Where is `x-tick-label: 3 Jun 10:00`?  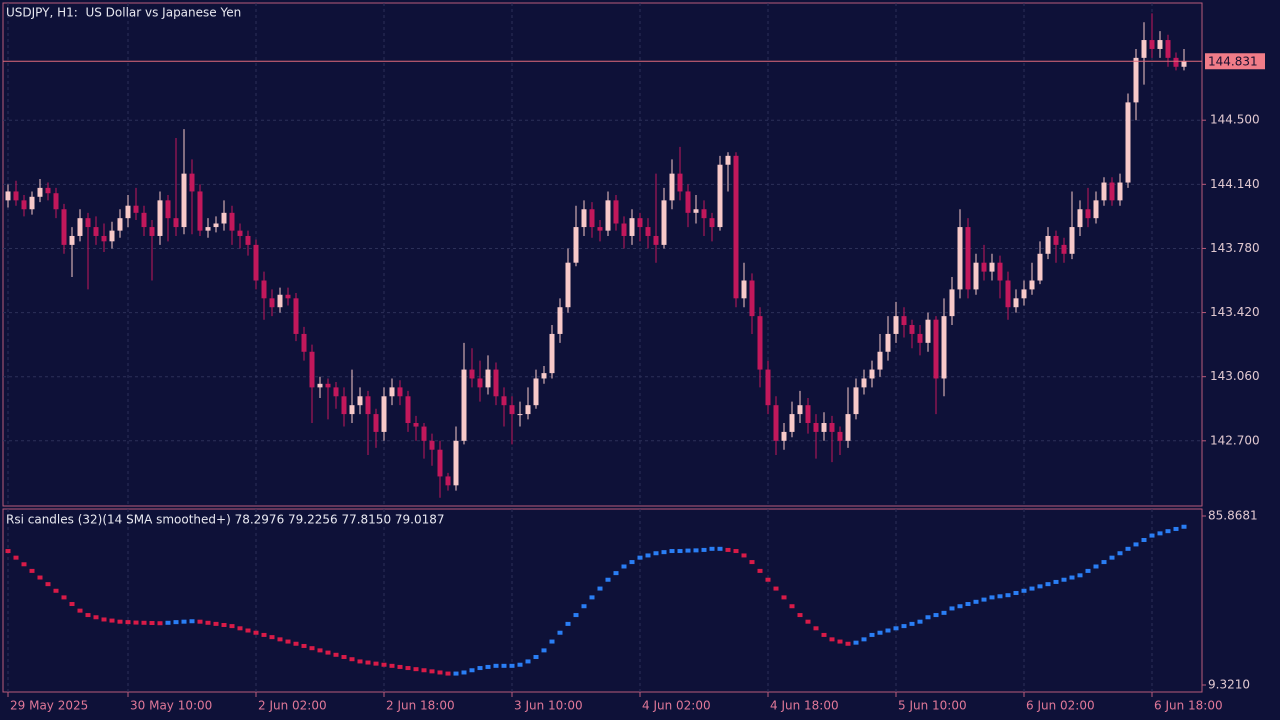
x-tick-label: 3 Jun 10:00 is located at coordinates (548, 706).